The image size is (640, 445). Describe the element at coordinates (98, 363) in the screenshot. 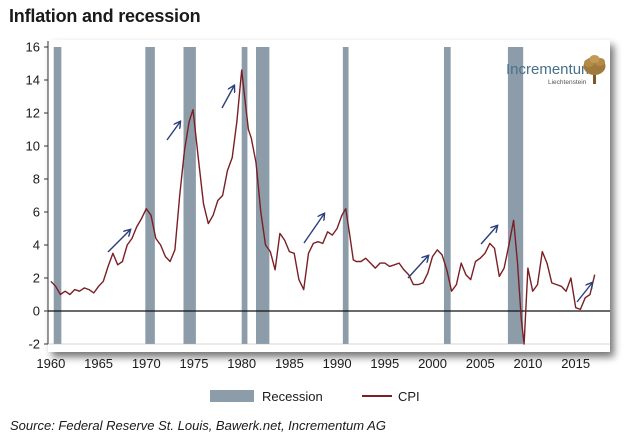

I see `x-tick-label-1965: 1965` at that location.